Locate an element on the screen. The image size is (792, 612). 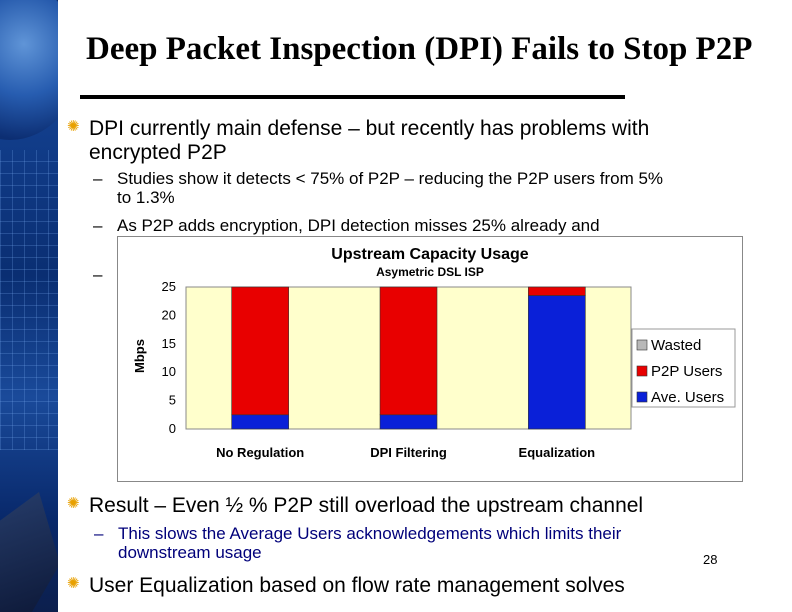
y-tick-label: 5 is located at coordinates (172, 400).